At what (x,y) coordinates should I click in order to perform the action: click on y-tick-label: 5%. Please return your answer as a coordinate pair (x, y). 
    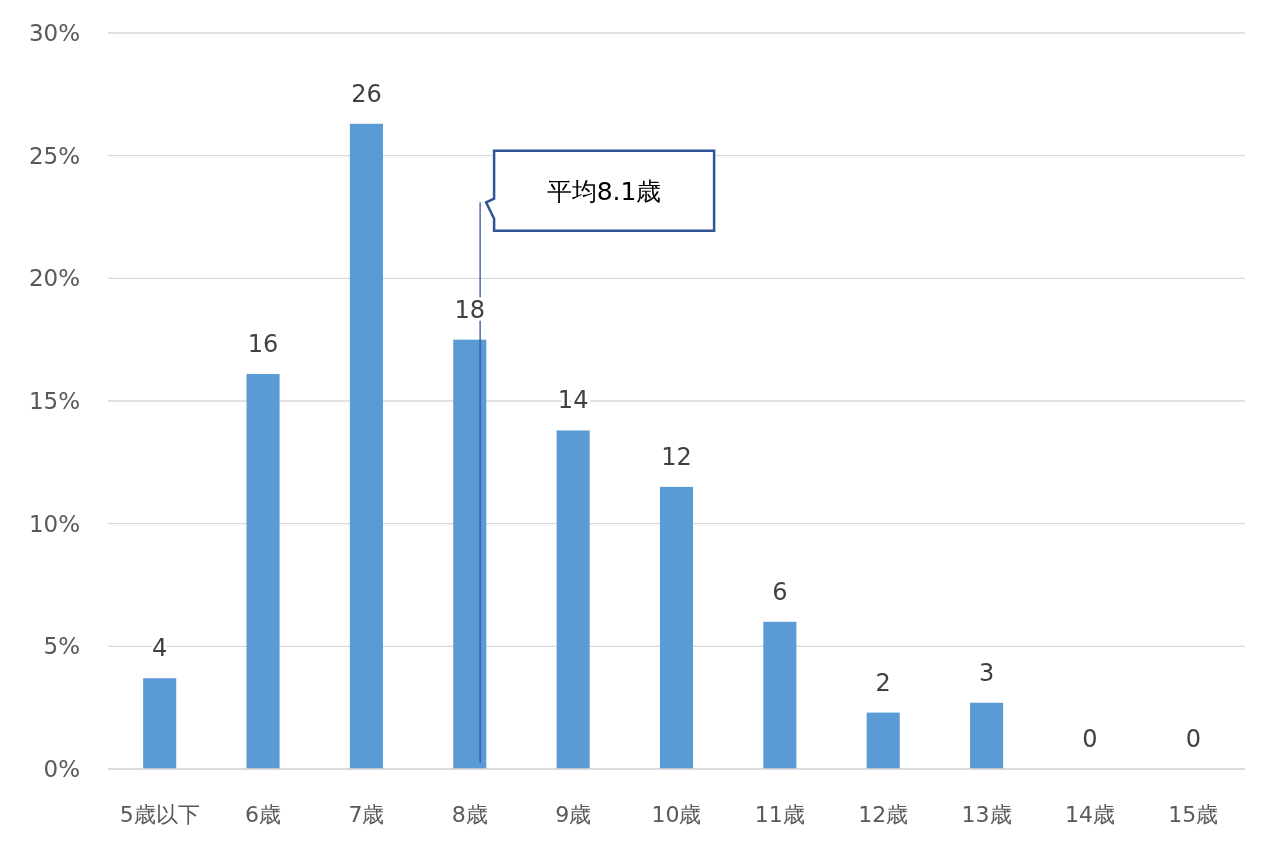
    Looking at the image, I should click on (61, 646).